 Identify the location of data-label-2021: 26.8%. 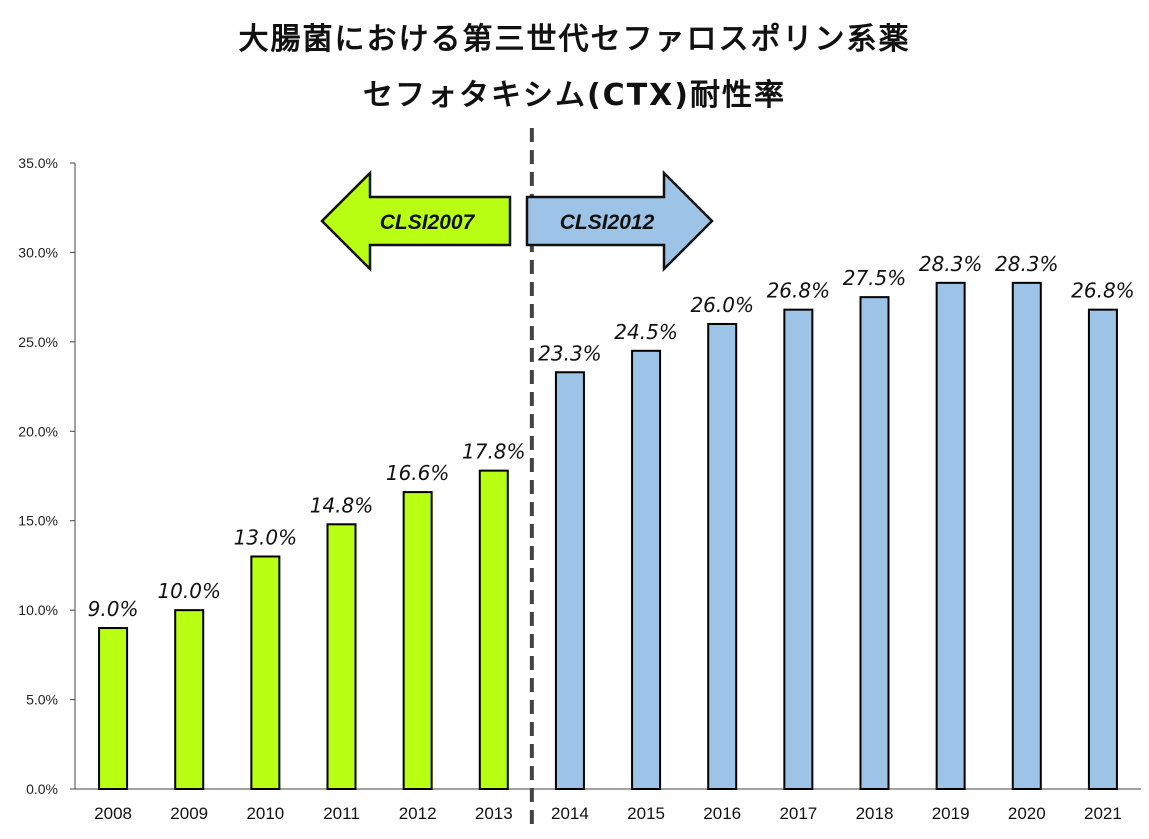
(1103, 291).